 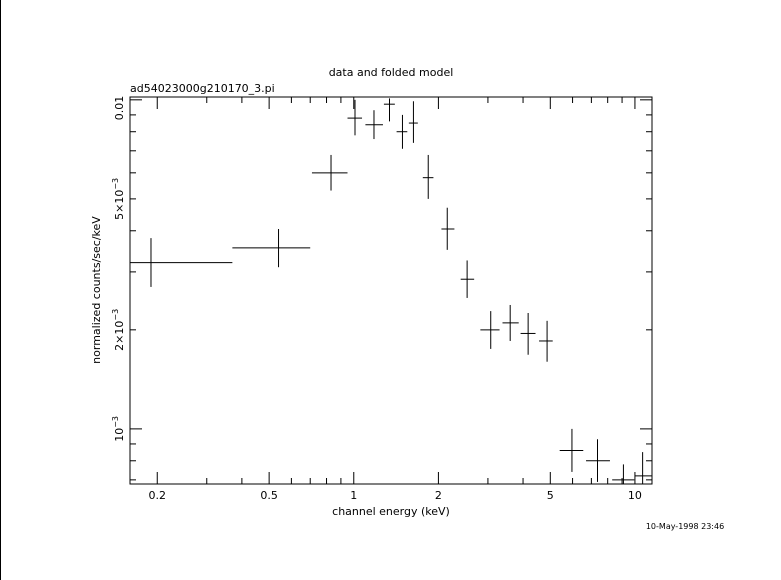 What do you see at coordinates (685, 526) in the screenshot?
I see `plot-timestamp: 10-May-1998 23:46` at bounding box center [685, 526].